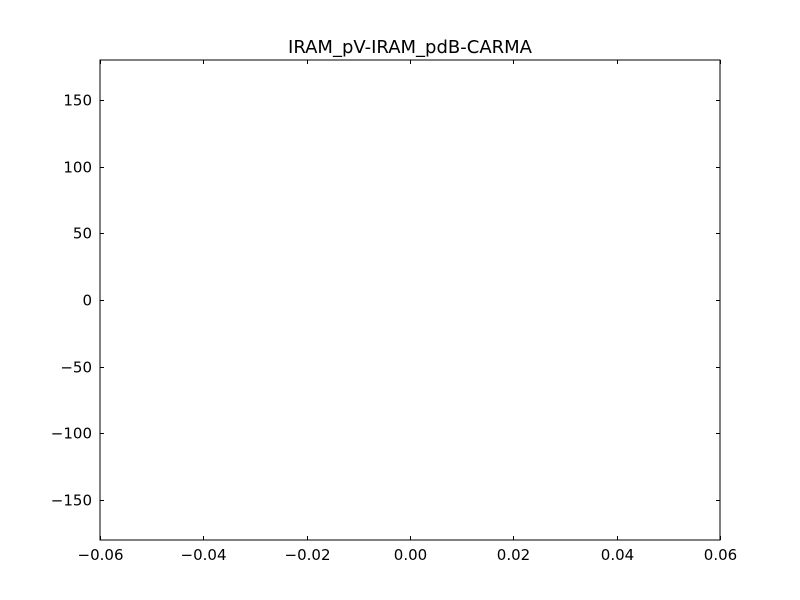  I want to click on x-tick-label: 0.02, so click(513, 555).